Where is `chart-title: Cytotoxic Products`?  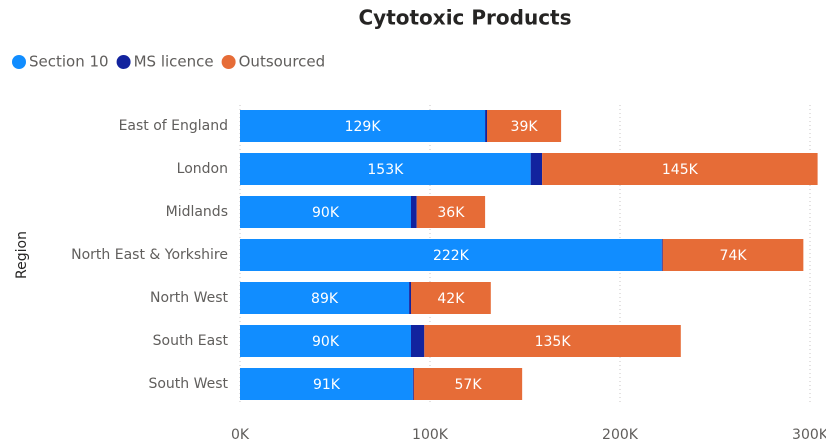 chart-title: Cytotoxic Products is located at coordinates (464, 18).